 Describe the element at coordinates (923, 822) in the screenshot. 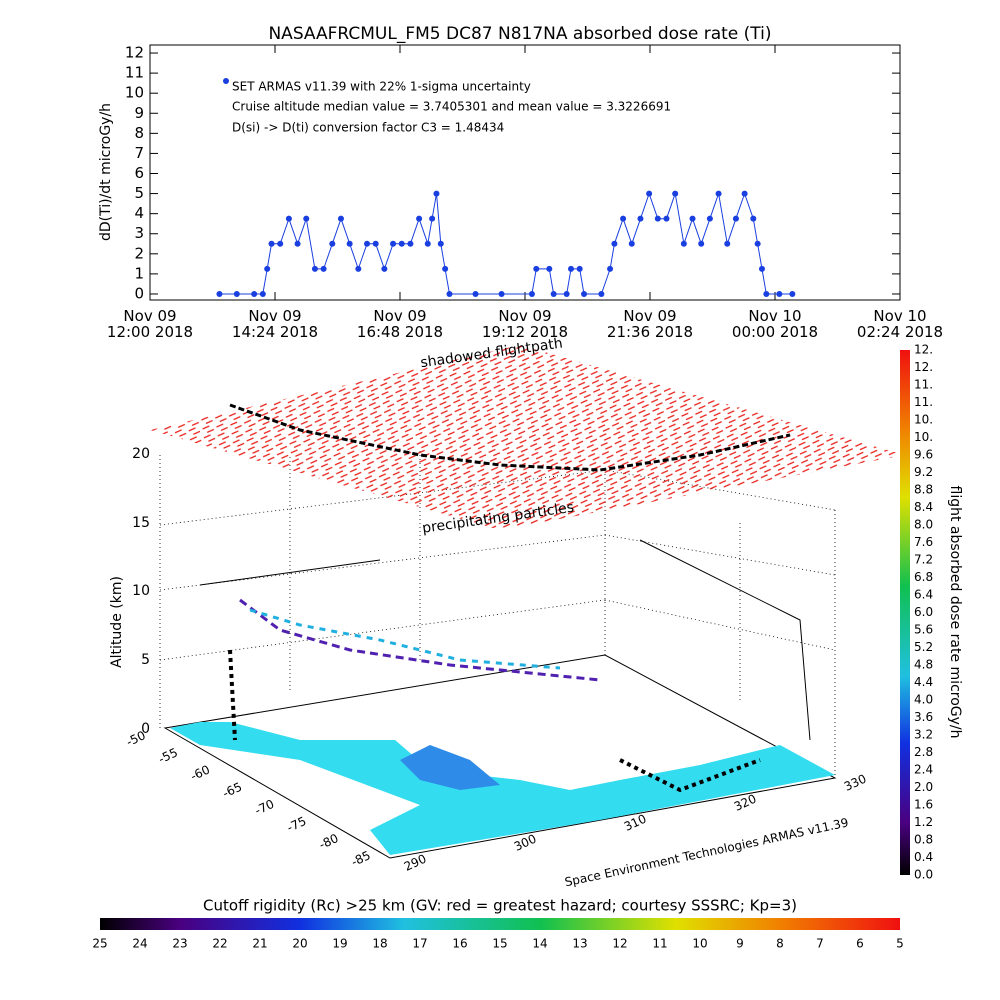

I see `colorbar-label: 1.2` at that location.